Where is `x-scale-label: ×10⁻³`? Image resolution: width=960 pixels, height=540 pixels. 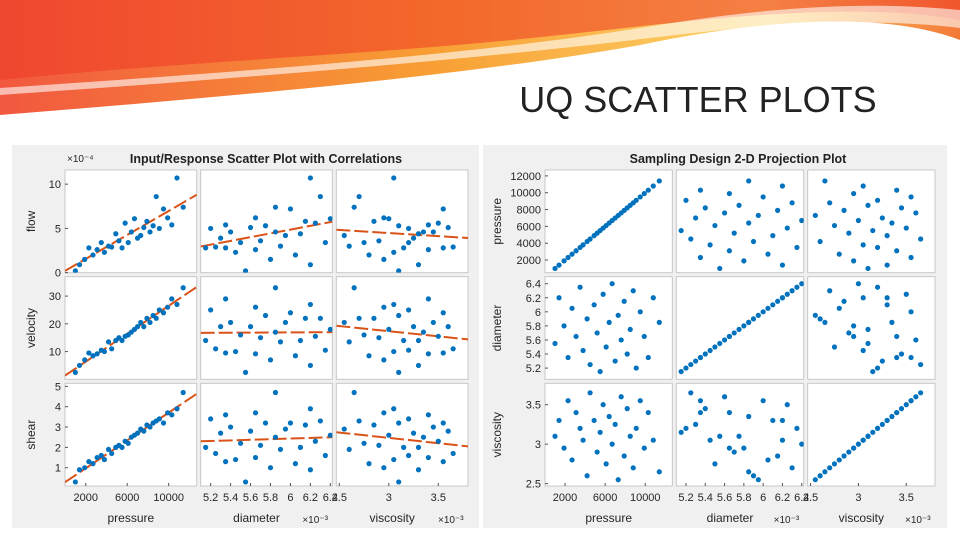
x-scale-label: ×10⁻³ is located at coordinates (787, 520).